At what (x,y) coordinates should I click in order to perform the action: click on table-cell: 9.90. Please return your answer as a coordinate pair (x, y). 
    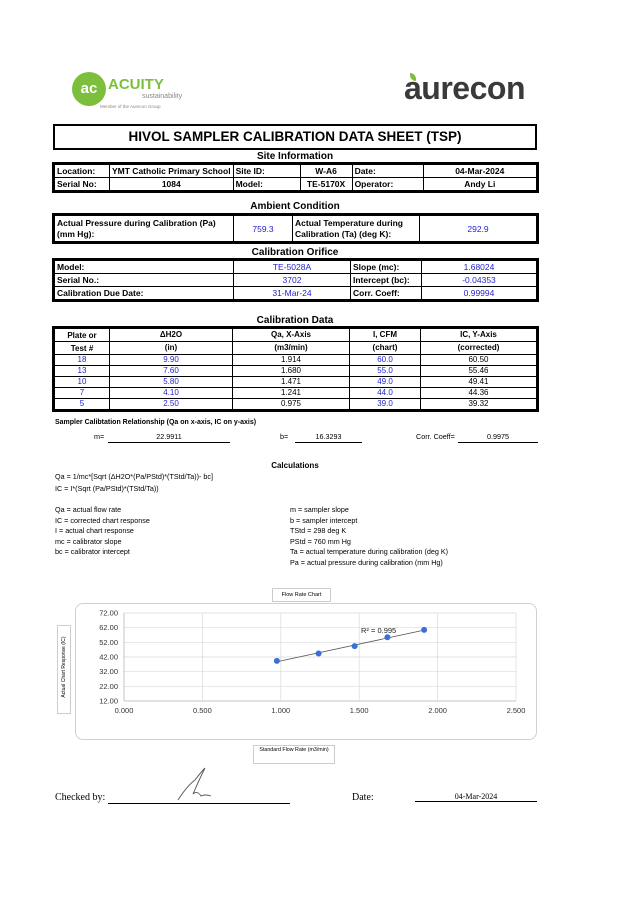
    Looking at the image, I should click on (171, 360).